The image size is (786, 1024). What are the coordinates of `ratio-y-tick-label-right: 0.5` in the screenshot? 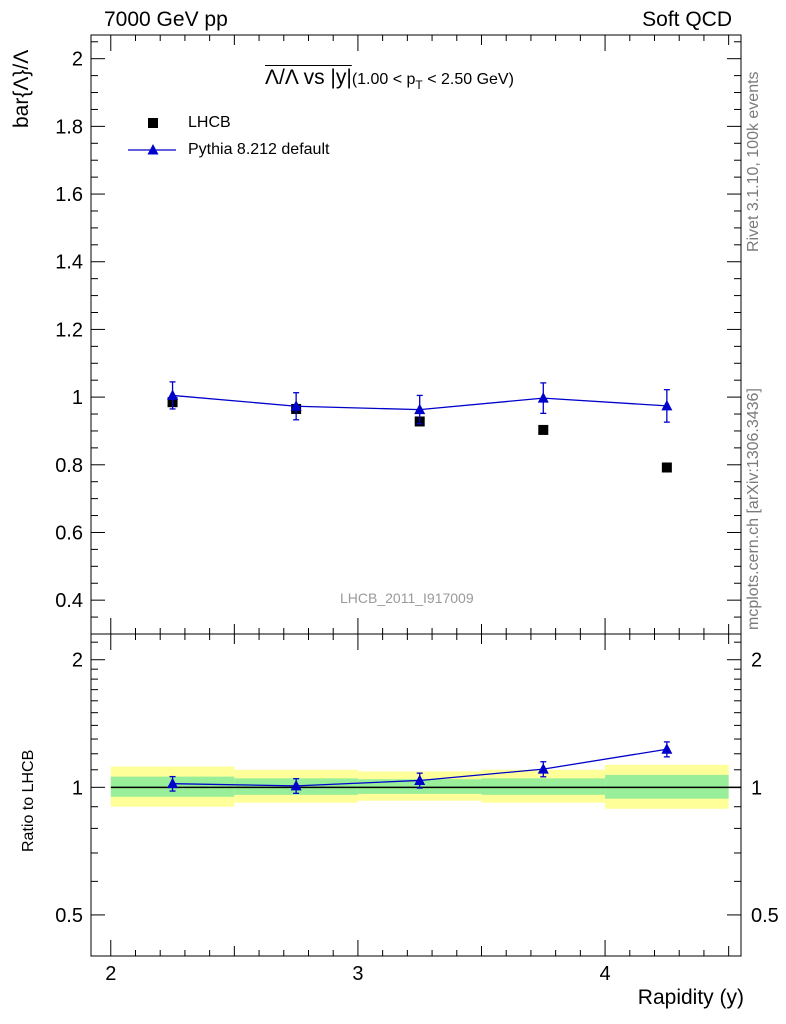 It's located at (765, 916).